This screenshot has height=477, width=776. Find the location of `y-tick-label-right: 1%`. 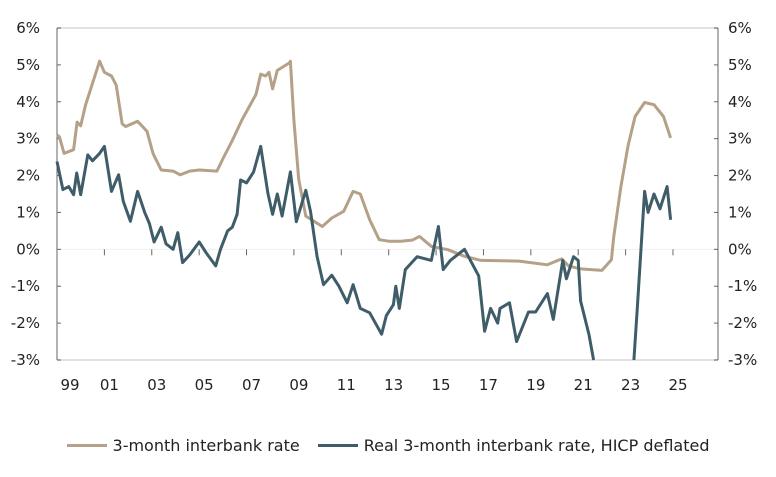

y-tick-label-right: 1% is located at coordinates (740, 212).